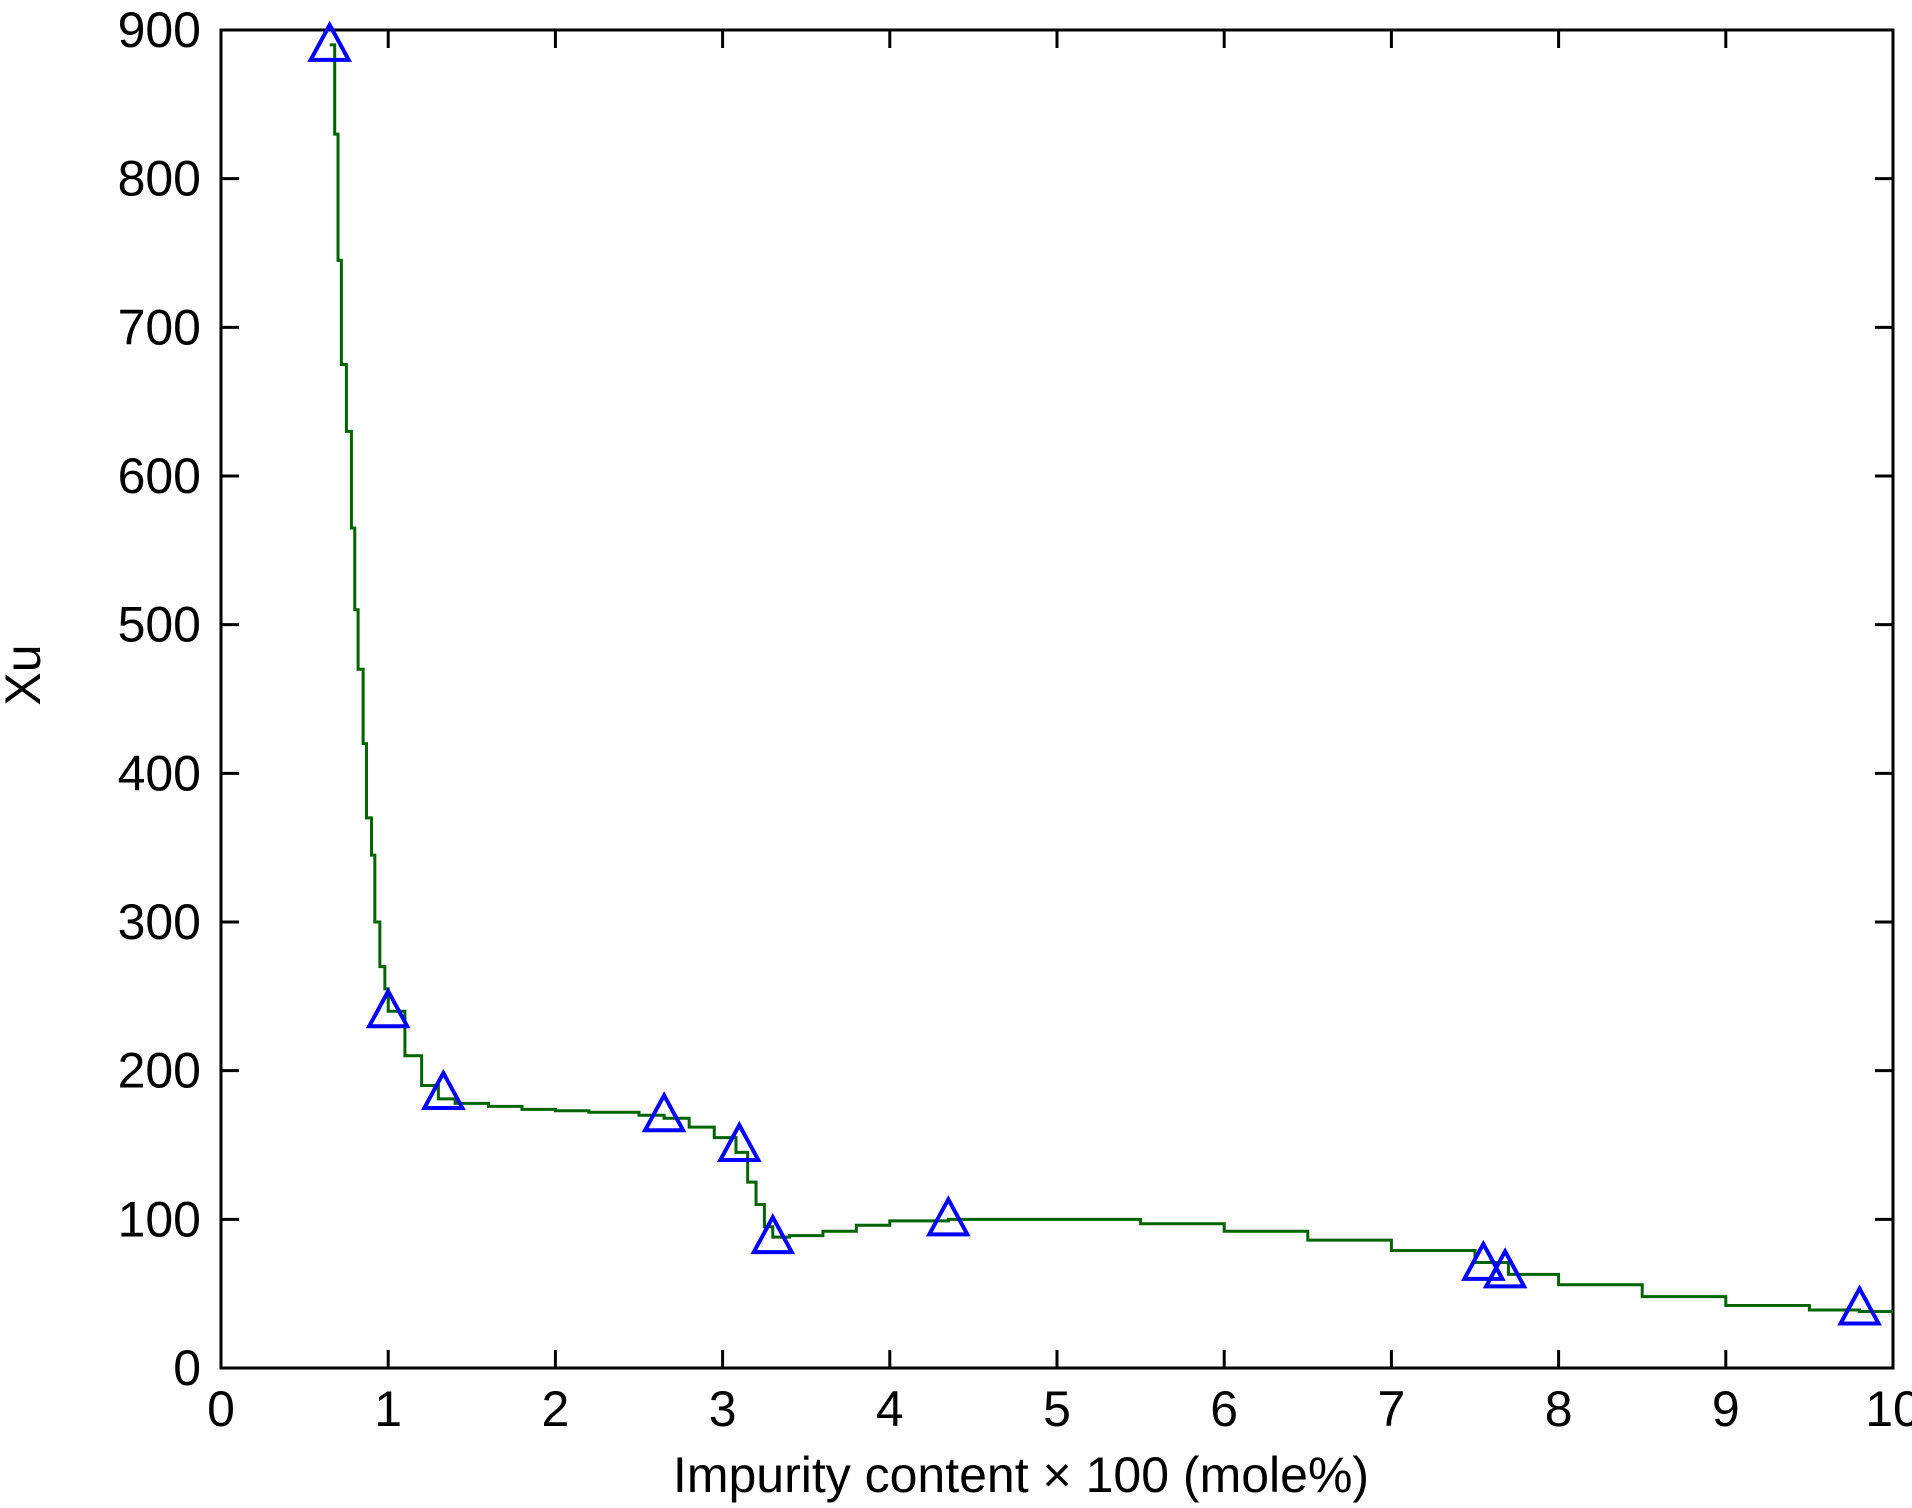  Describe the element at coordinates (159, 327) in the screenshot. I see `y-tick-label: 700` at that location.